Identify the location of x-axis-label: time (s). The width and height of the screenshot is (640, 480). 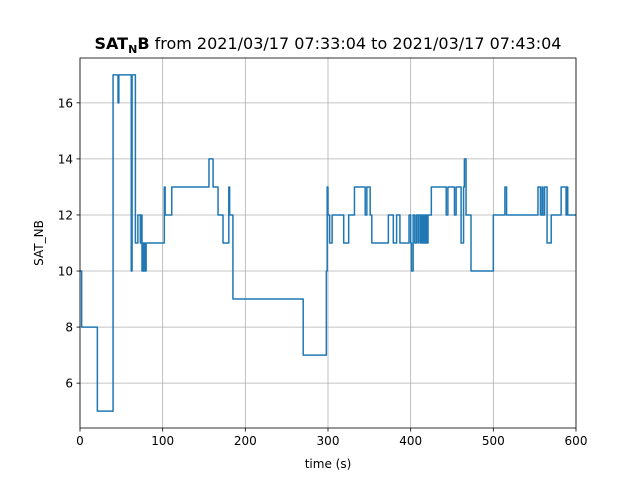
(328, 464).